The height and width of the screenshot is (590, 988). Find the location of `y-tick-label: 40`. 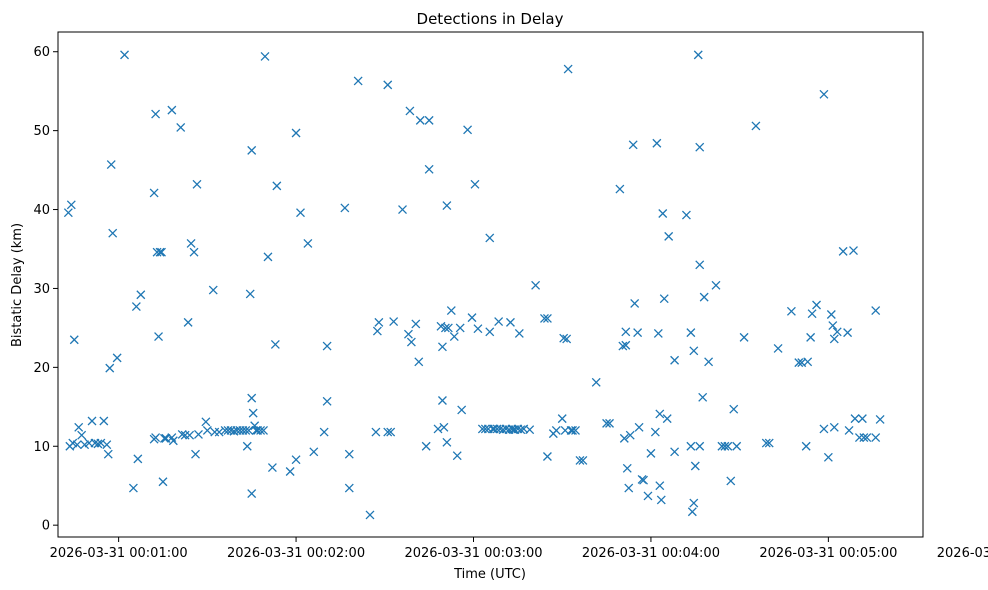

y-tick-label: 40 is located at coordinates (41, 210).